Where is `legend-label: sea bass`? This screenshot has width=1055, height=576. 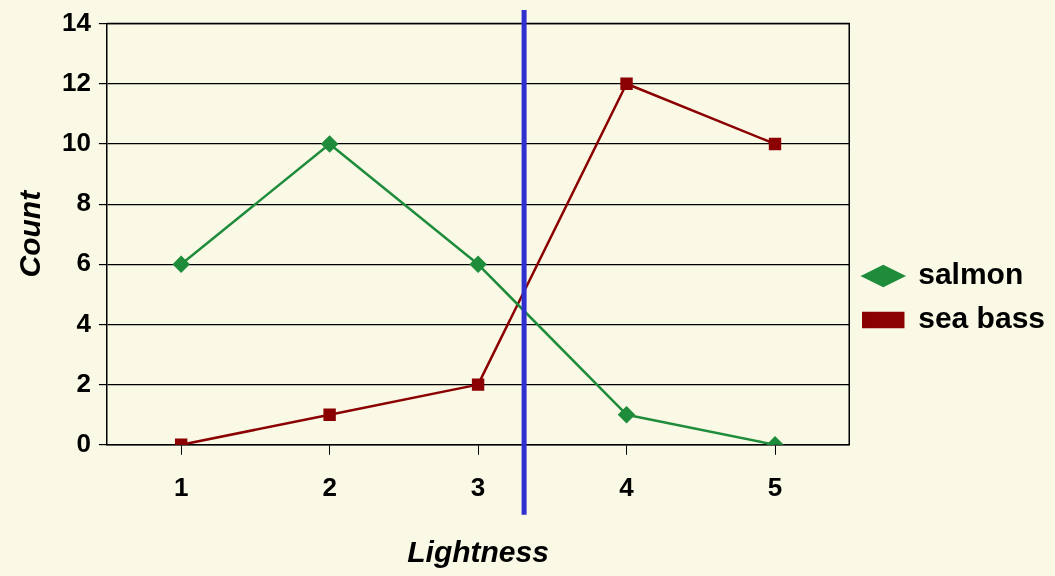
legend-label: sea bass is located at coordinates (982, 318).